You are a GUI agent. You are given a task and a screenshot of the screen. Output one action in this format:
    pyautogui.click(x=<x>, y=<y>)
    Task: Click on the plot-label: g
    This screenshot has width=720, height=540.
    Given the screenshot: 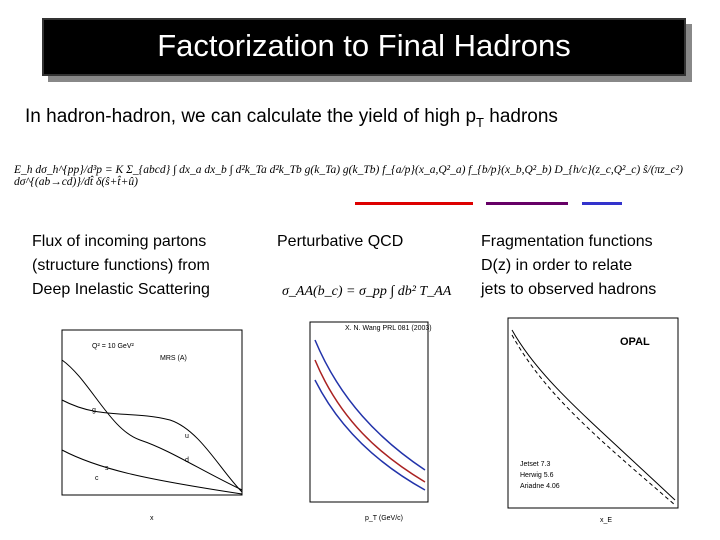 What is the action you would take?
    pyautogui.click(x=94, y=410)
    